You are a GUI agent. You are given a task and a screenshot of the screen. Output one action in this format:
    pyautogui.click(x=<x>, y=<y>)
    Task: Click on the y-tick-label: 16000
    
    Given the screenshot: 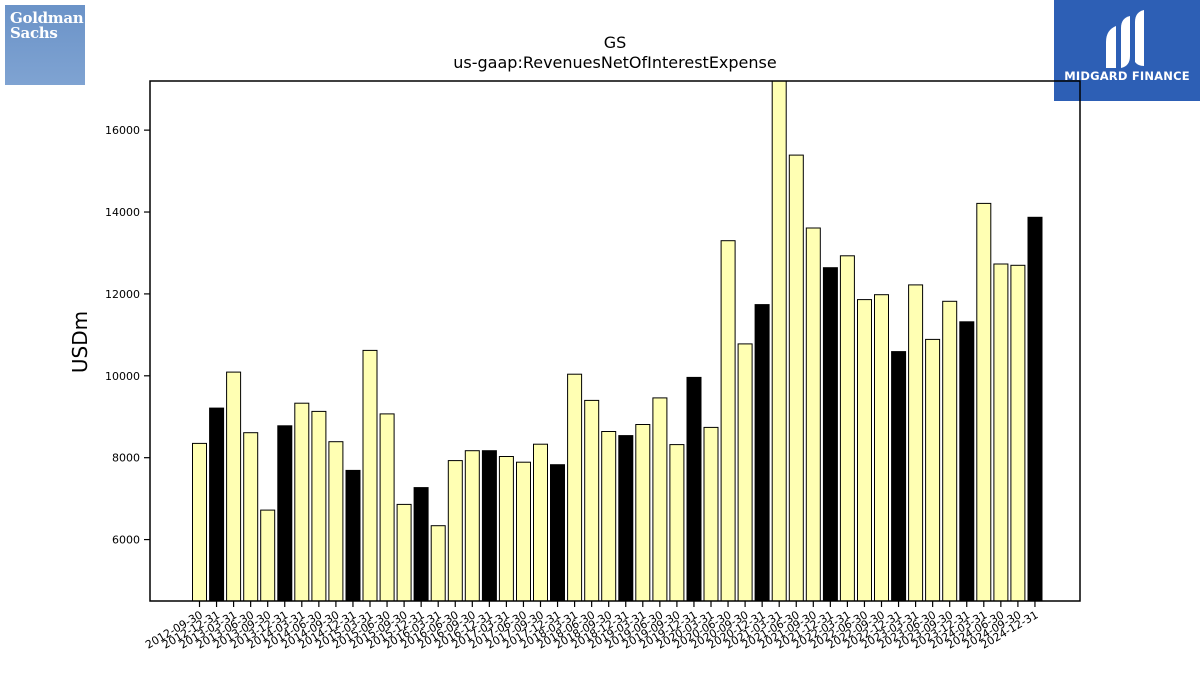 What is the action you would take?
    pyautogui.click(x=122, y=130)
    